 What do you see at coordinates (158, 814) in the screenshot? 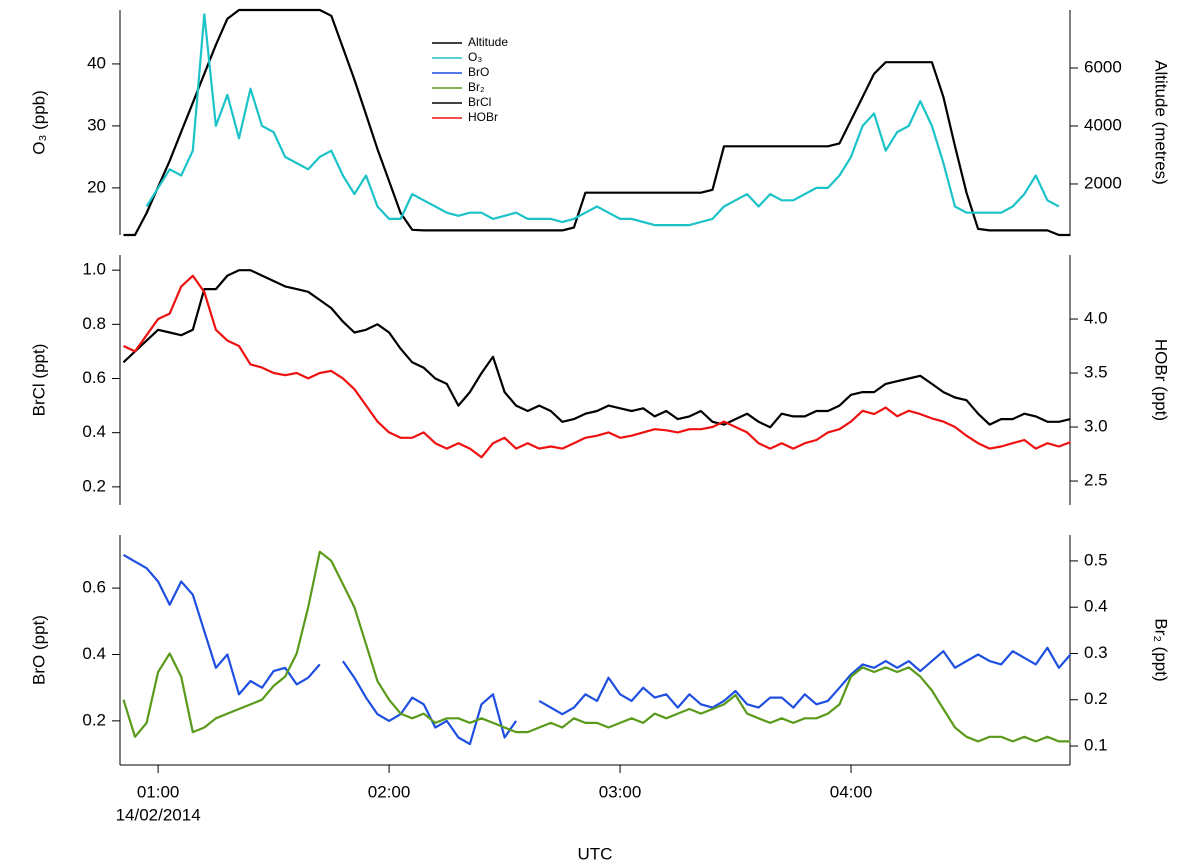
I see `date-label: 14/02/2014` at bounding box center [158, 814].